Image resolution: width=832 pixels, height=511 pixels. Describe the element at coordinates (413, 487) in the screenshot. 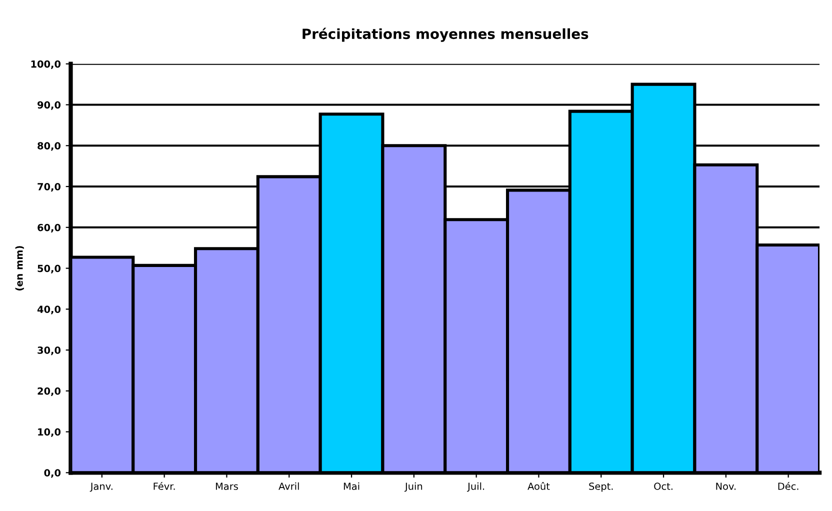

I see `x-tick-label: Juin` at that location.